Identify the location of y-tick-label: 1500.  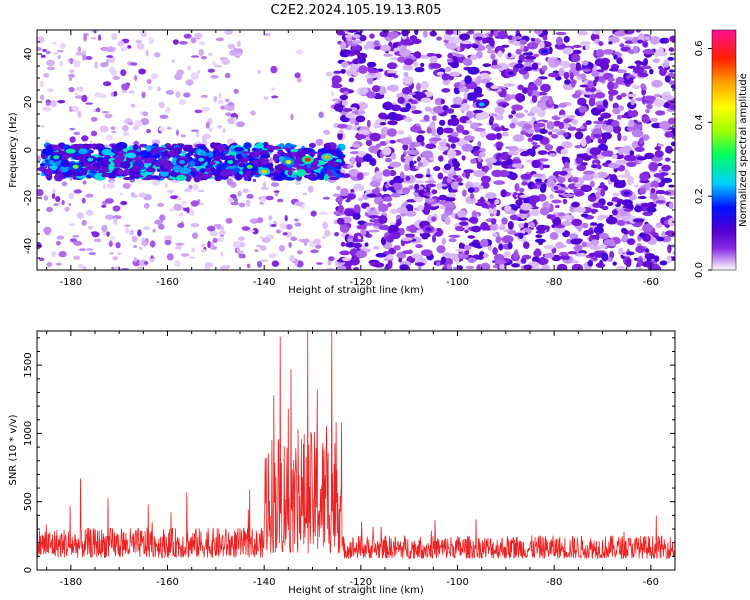
(28, 364).